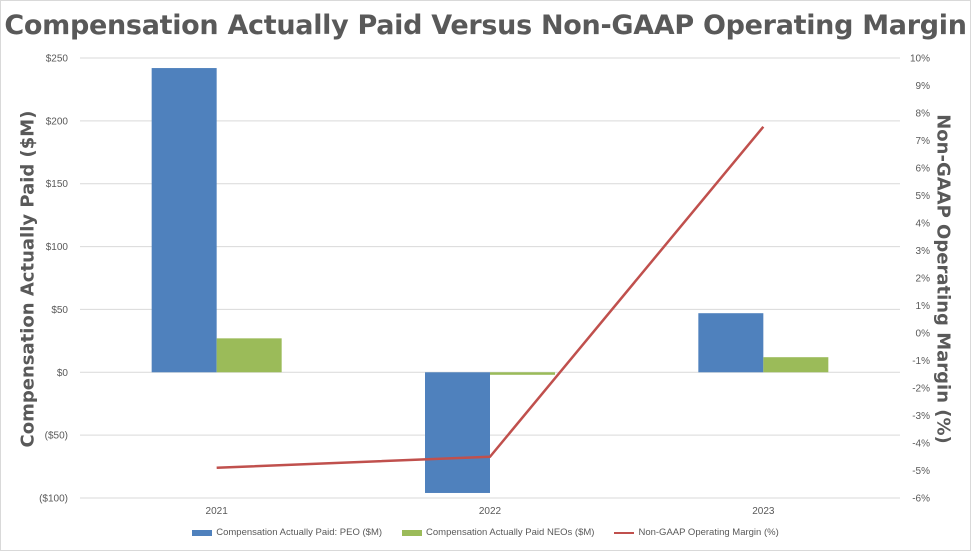 The image size is (971, 551). Describe the element at coordinates (731, 343) in the screenshot. I see `bar-peo-2023` at that location.